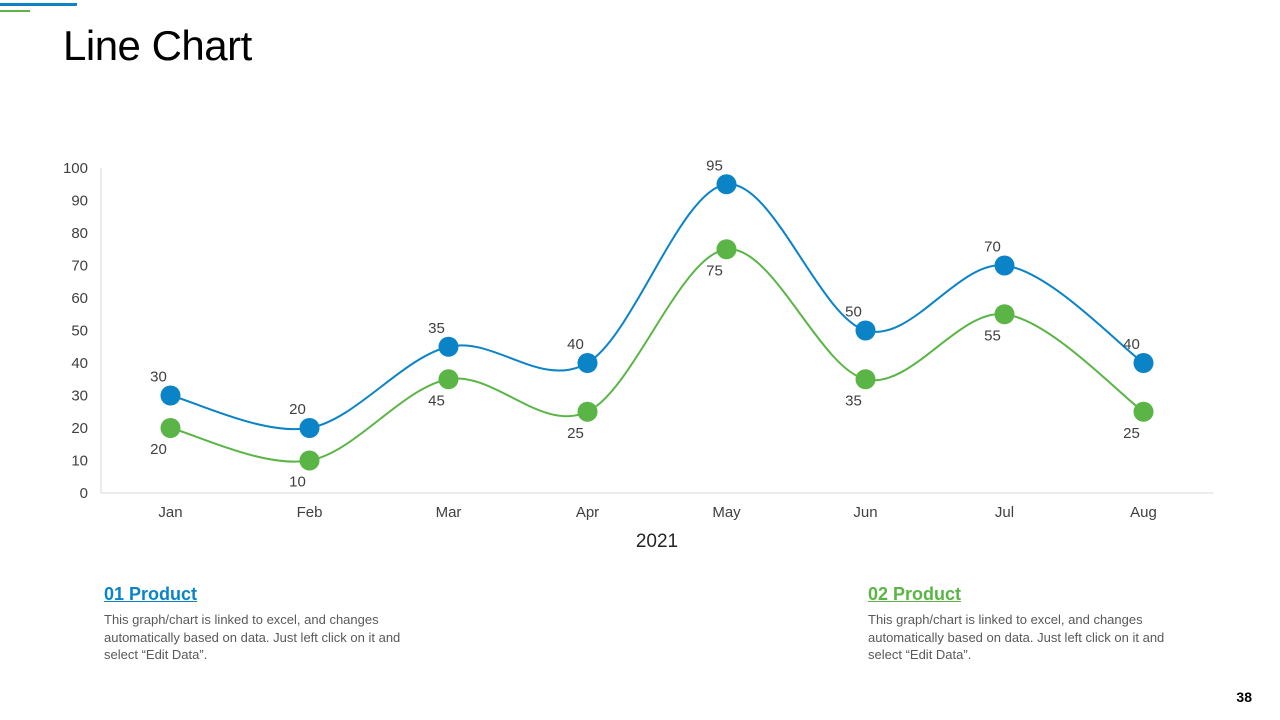 This screenshot has width=1280, height=720. Describe the element at coordinates (915, 594) in the screenshot. I see `legend-heading-product-2: 02 Product` at that location.